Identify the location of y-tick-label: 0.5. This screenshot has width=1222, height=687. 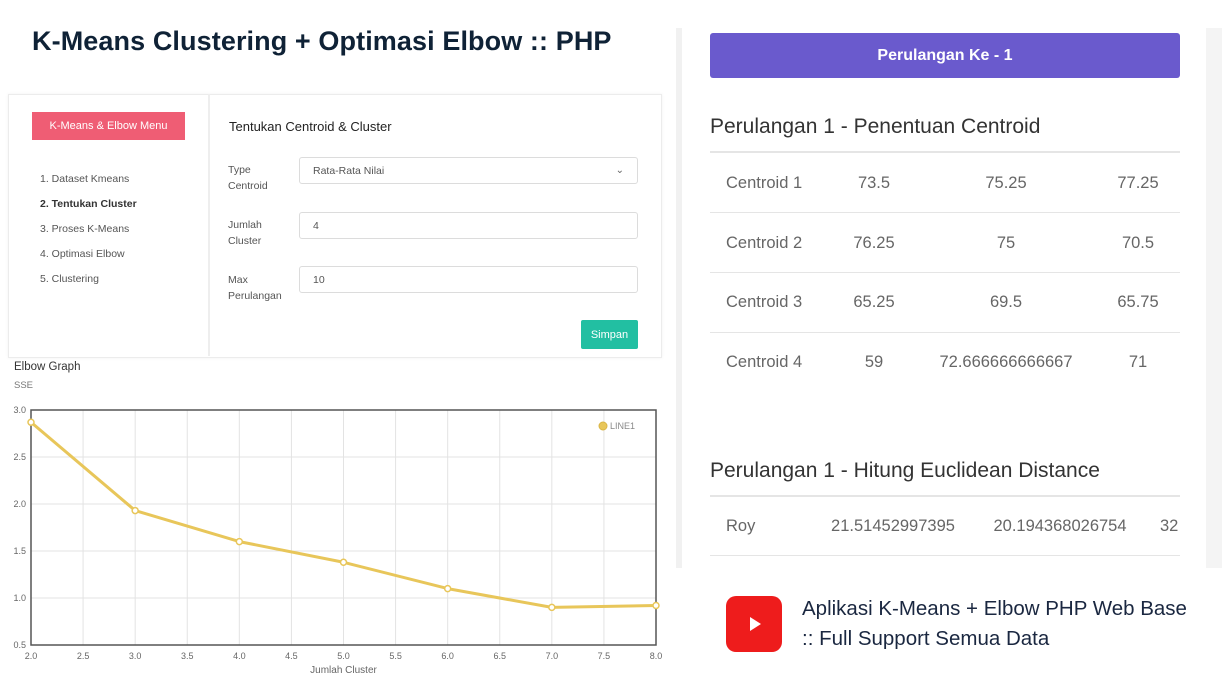
(19, 645).